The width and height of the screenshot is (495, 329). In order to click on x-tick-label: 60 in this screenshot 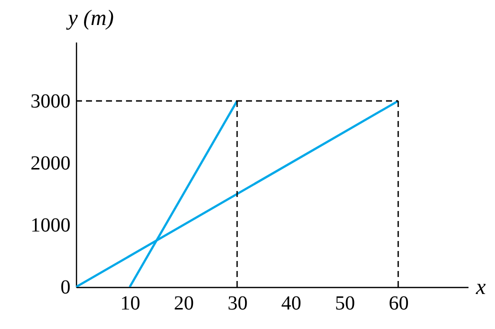, I will do `click(398, 303)`.